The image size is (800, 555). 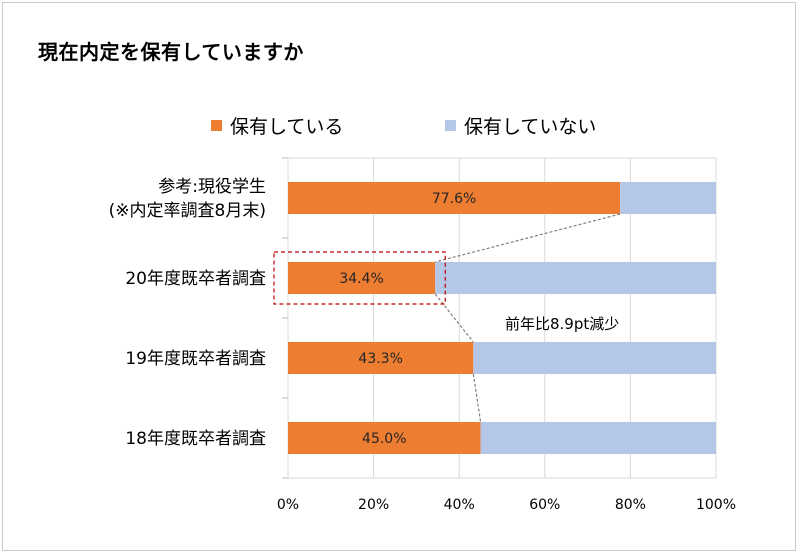 What do you see at coordinates (450, 125) in the screenshot?
I see `legend-swatch-not-have` at bounding box center [450, 125].